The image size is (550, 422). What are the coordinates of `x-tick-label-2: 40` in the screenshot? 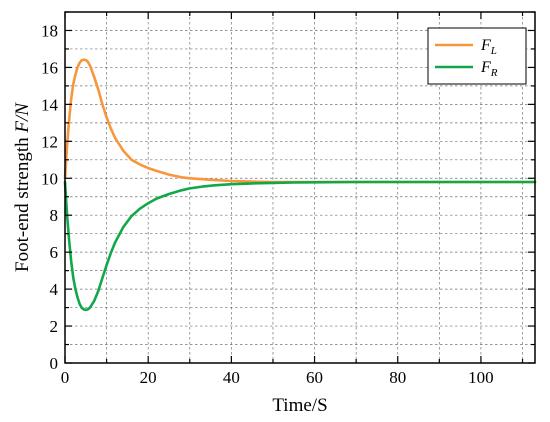 It's located at (231, 377).